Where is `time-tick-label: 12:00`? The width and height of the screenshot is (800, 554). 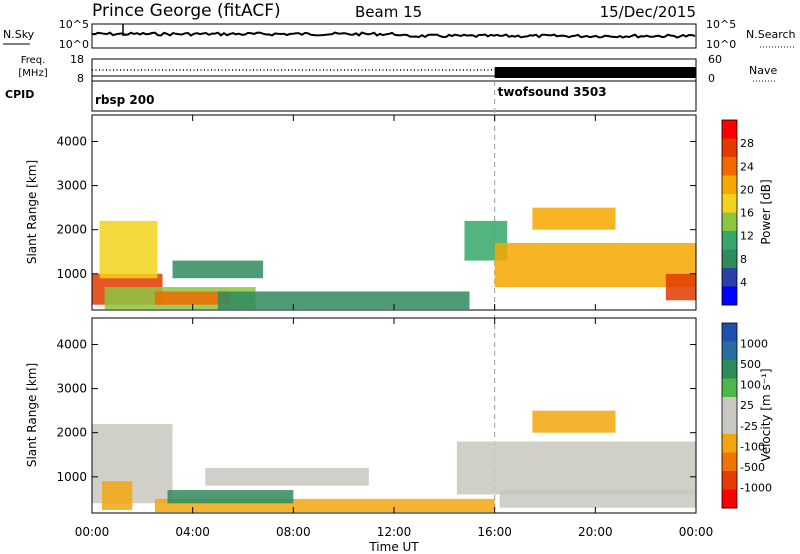
time-tick-label: 12:00 is located at coordinates (394, 532).